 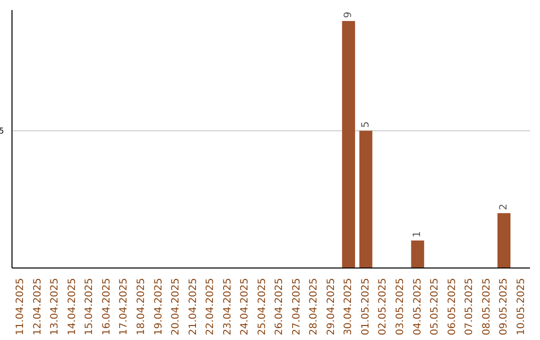 What do you see at coordinates (38, 307) in the screenshot?
I see `x-tick-label: 12.04.2025` at bounding box center [38, 307].